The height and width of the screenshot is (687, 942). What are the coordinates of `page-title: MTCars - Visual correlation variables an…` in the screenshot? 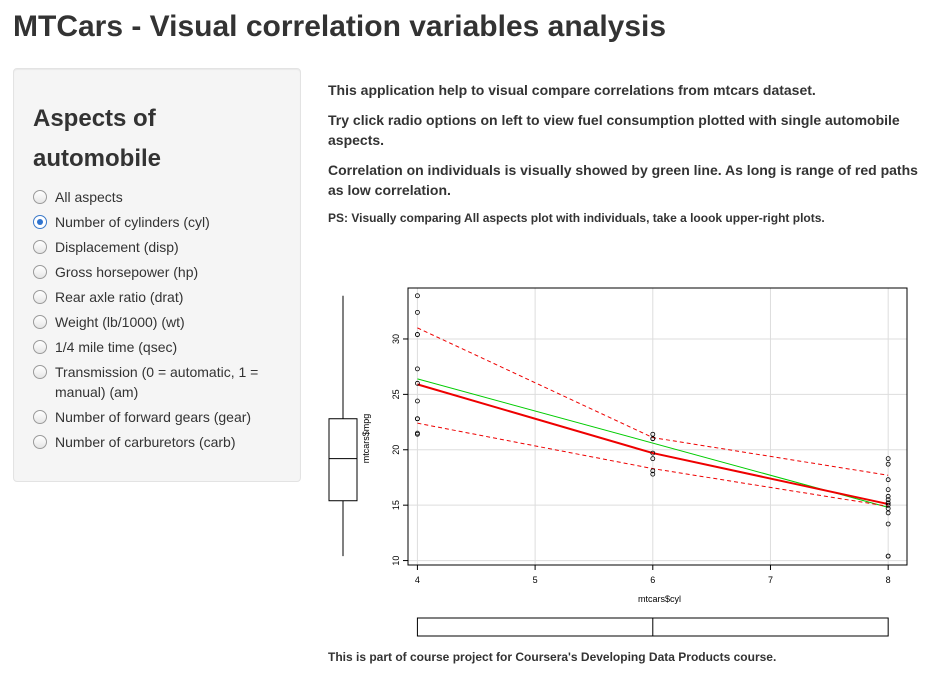 It's located at (340, 26).